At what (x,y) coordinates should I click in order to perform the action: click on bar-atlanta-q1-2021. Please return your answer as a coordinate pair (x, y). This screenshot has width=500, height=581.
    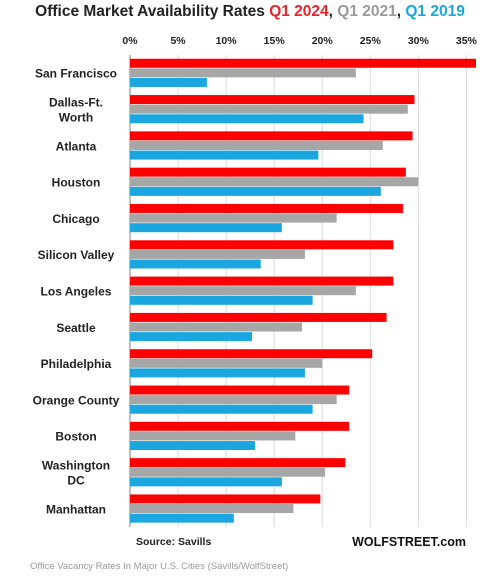
    Looking at the image, I should click on (256, 145).